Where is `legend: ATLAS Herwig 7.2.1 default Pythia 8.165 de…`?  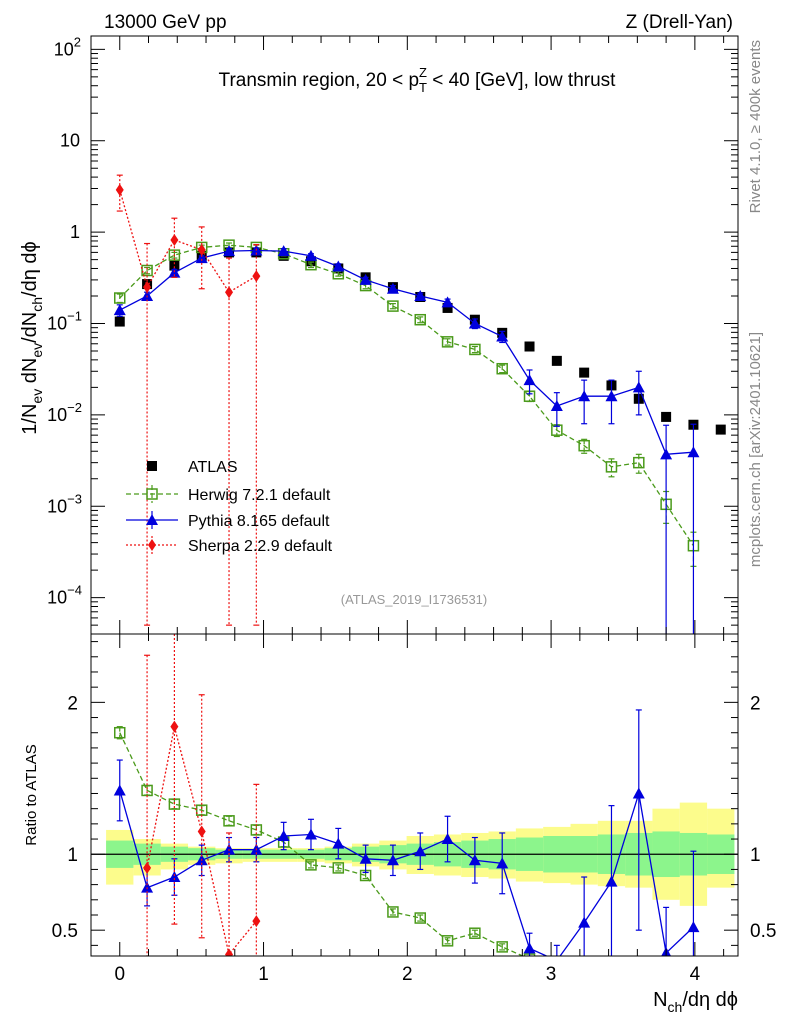 legend: ATLAS Herwig 7.2.1 default Pythia 8.165 de… is located at coordinates (229, 507).